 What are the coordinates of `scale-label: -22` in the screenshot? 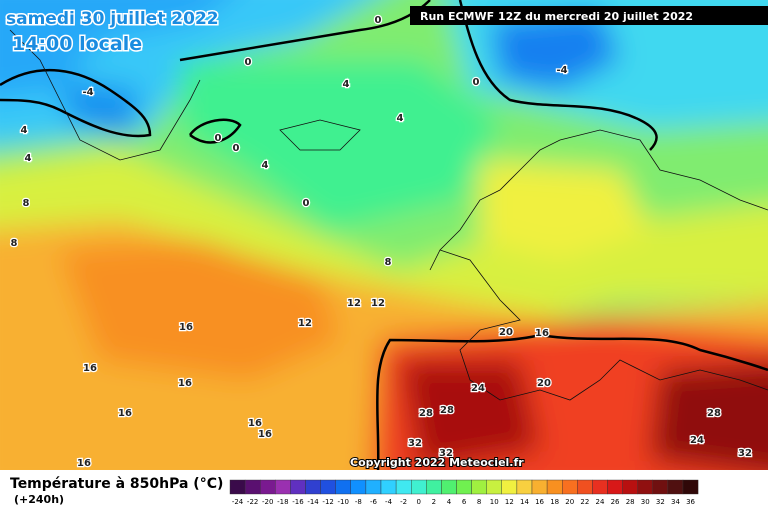 It's located at (252, 502).